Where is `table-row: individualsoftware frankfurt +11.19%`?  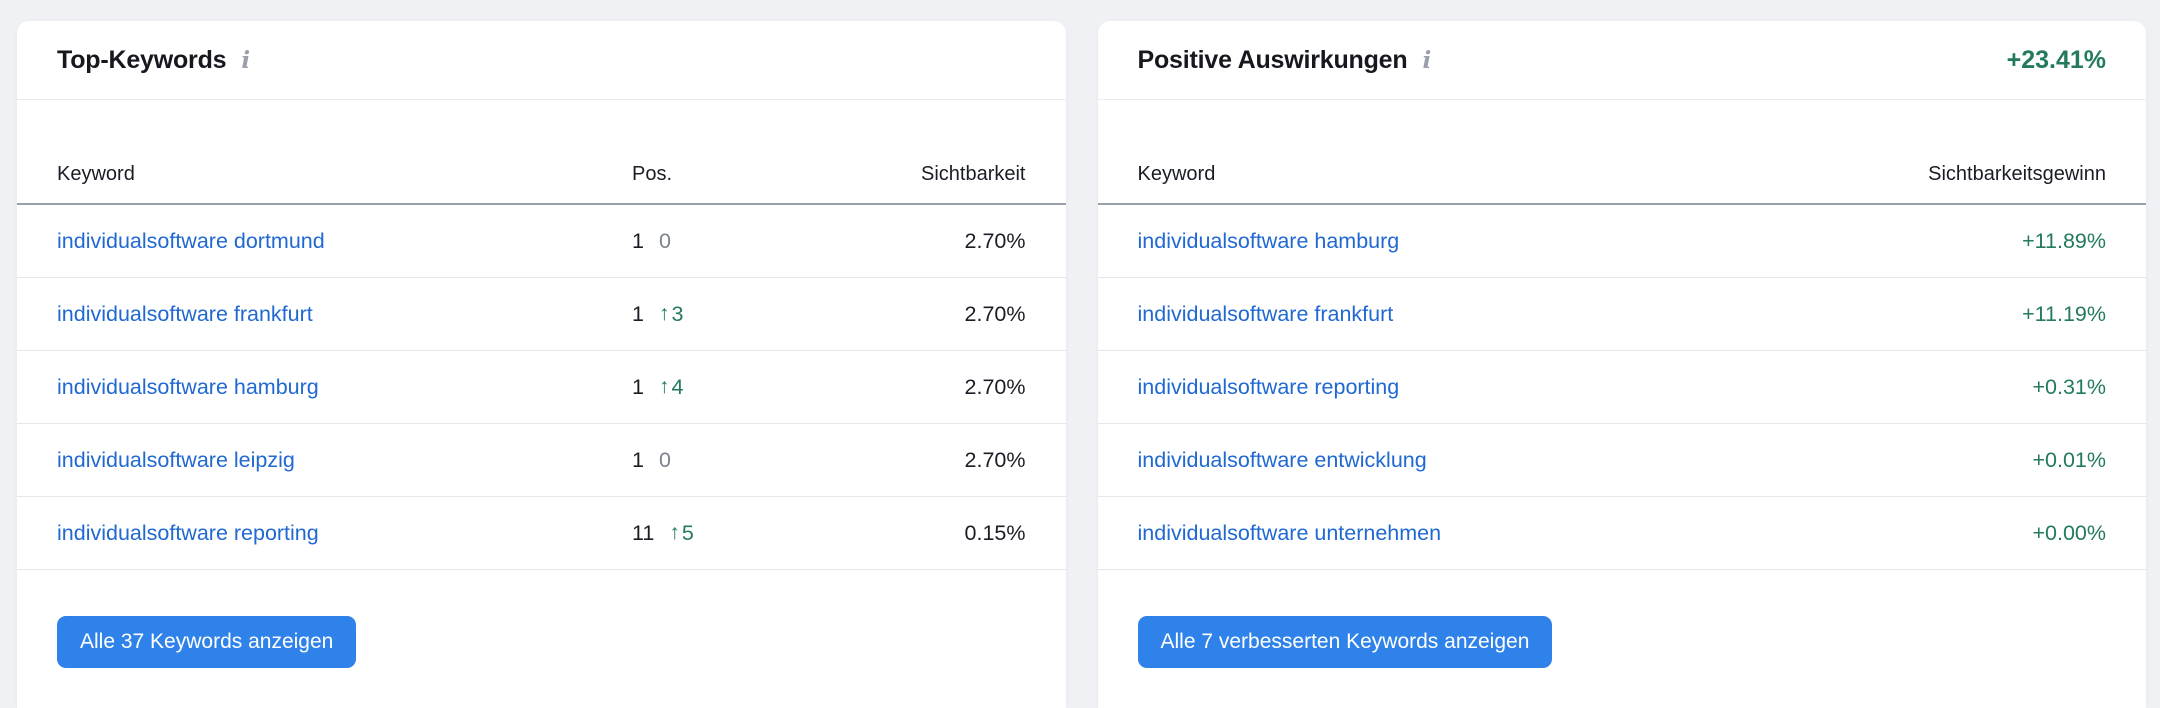 table-row: individualsoftware frankfurt +11.19% is located at coordinates (1621, 314).